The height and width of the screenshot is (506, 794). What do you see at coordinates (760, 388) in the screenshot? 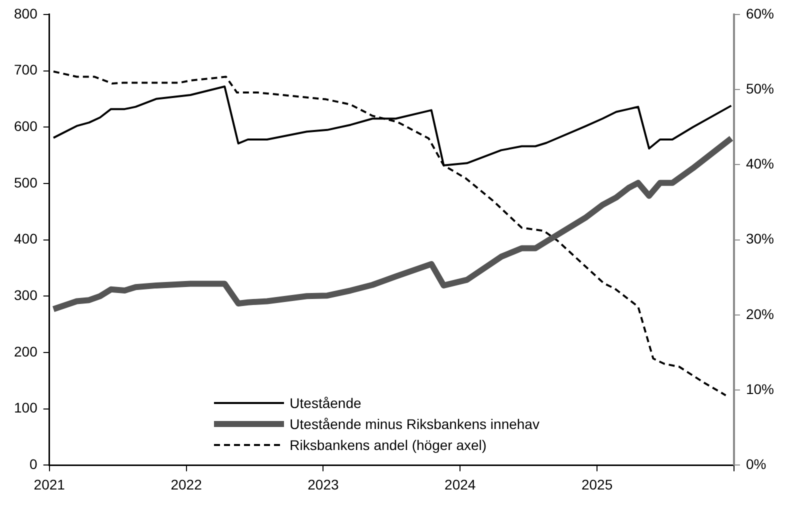
I see `y2-tick-label: 10%` at bounding box center [760, 388].